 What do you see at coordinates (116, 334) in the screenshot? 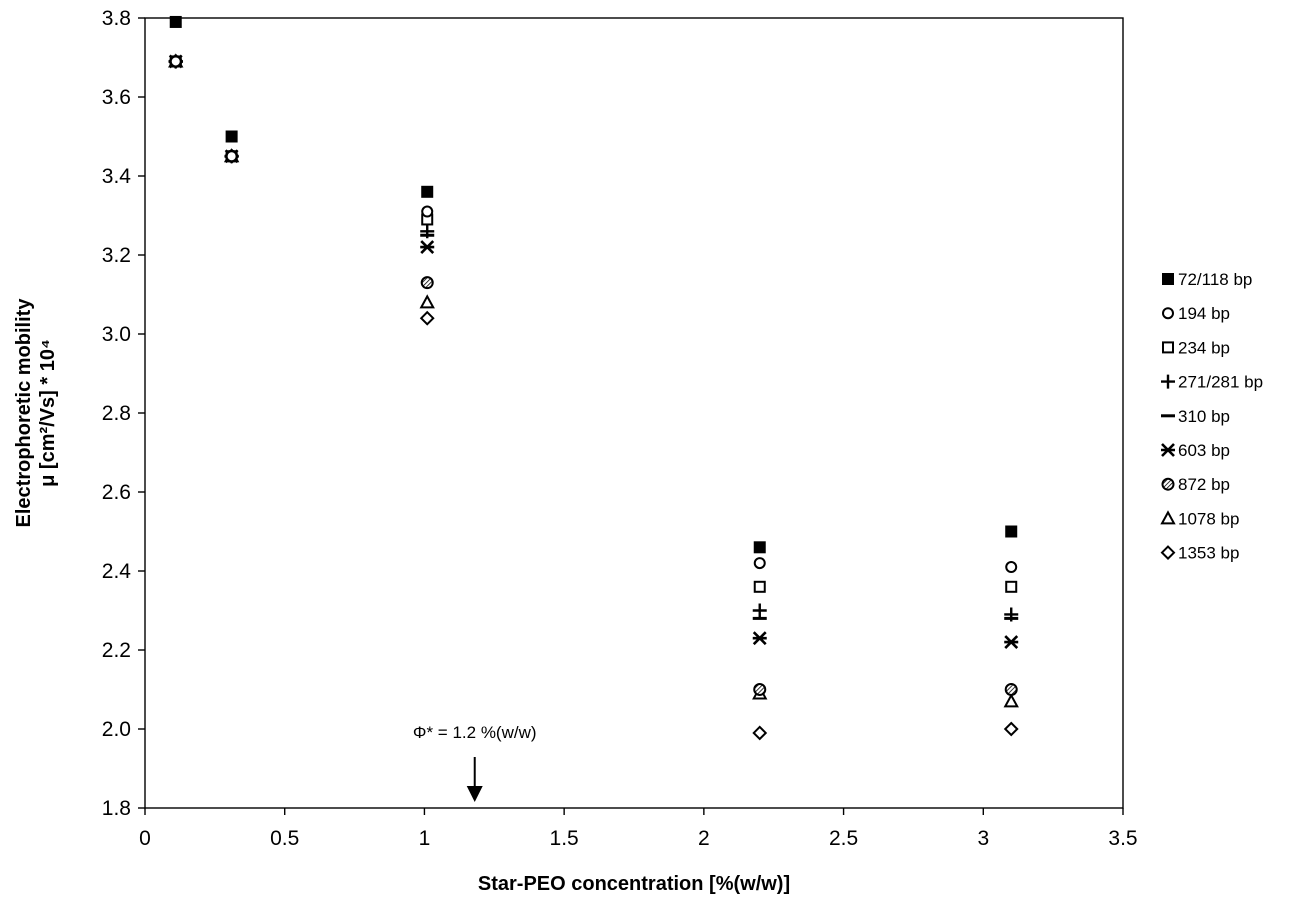
I see `y-tick-label: 3.0` at bounding box center [116, 334].